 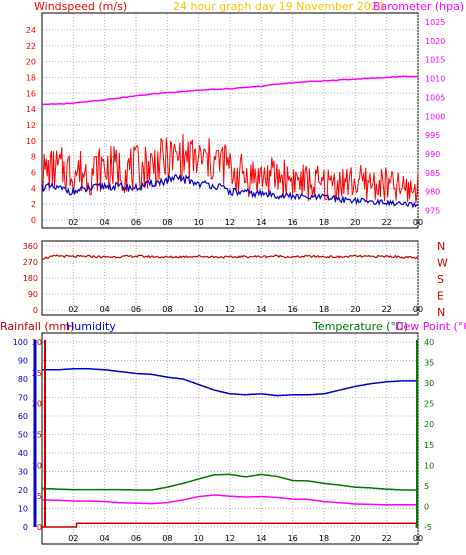 I want to click on humidity-axis-title: Humidity, so click(x=91, y=326).